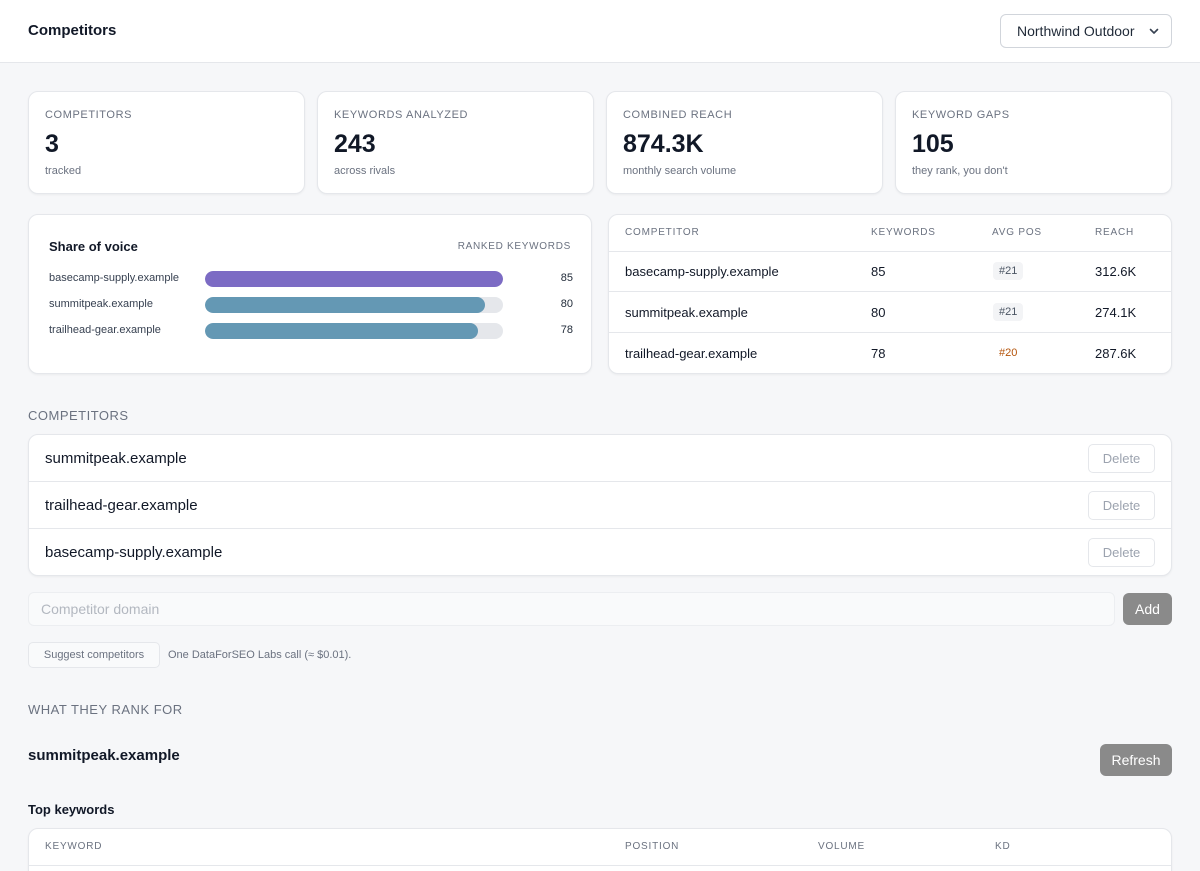 The width and height of the screenshot is (1200, 871). Describe the element at coordinates (89, 115) in the screenshot. I see `stat-label: Competitors` at that location.